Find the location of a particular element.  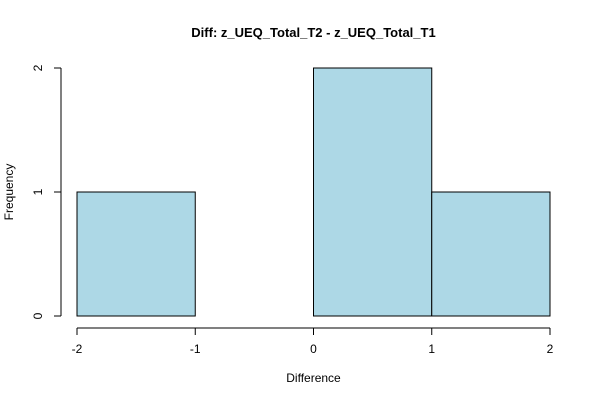

x-axis-label: Difference is located at coordinates (313, 378).